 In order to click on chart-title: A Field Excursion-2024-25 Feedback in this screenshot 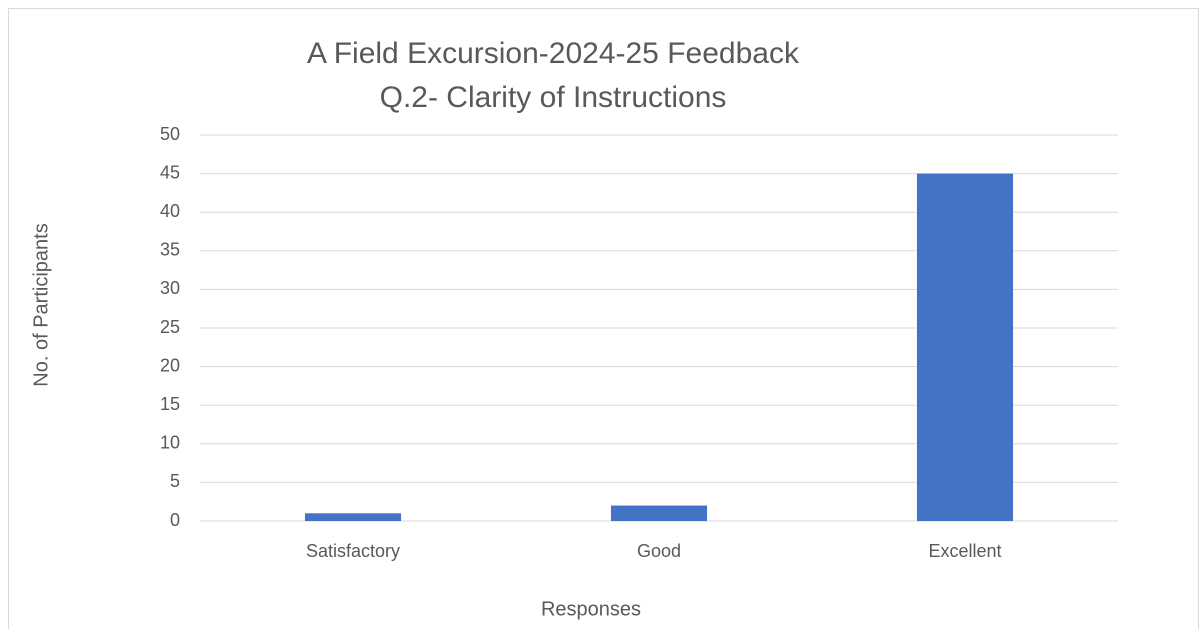, I will do `click(553, 53)`.